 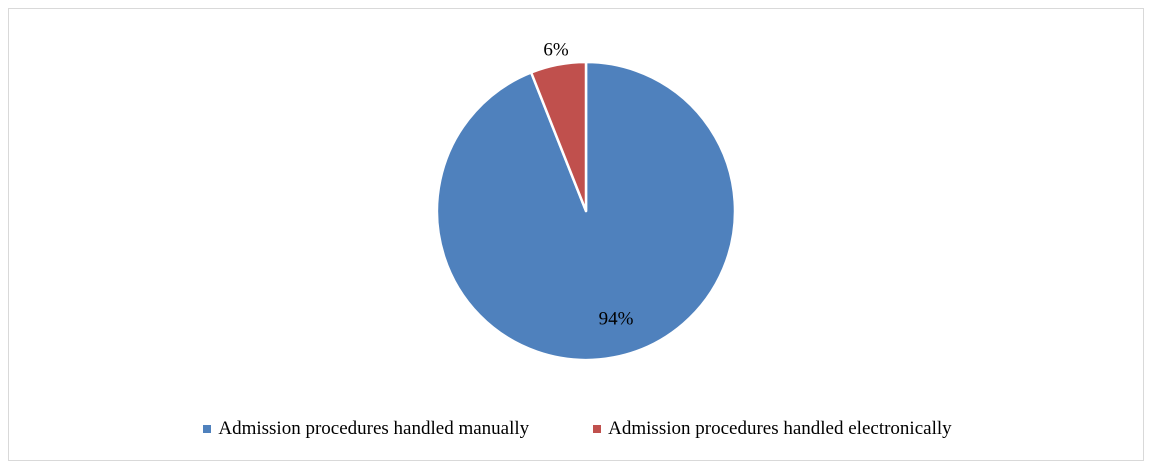 What do you see at coordinates (597, 429) in the screenshot?
I see `legend-swatch-electronic` at bounding box center [597, 429].